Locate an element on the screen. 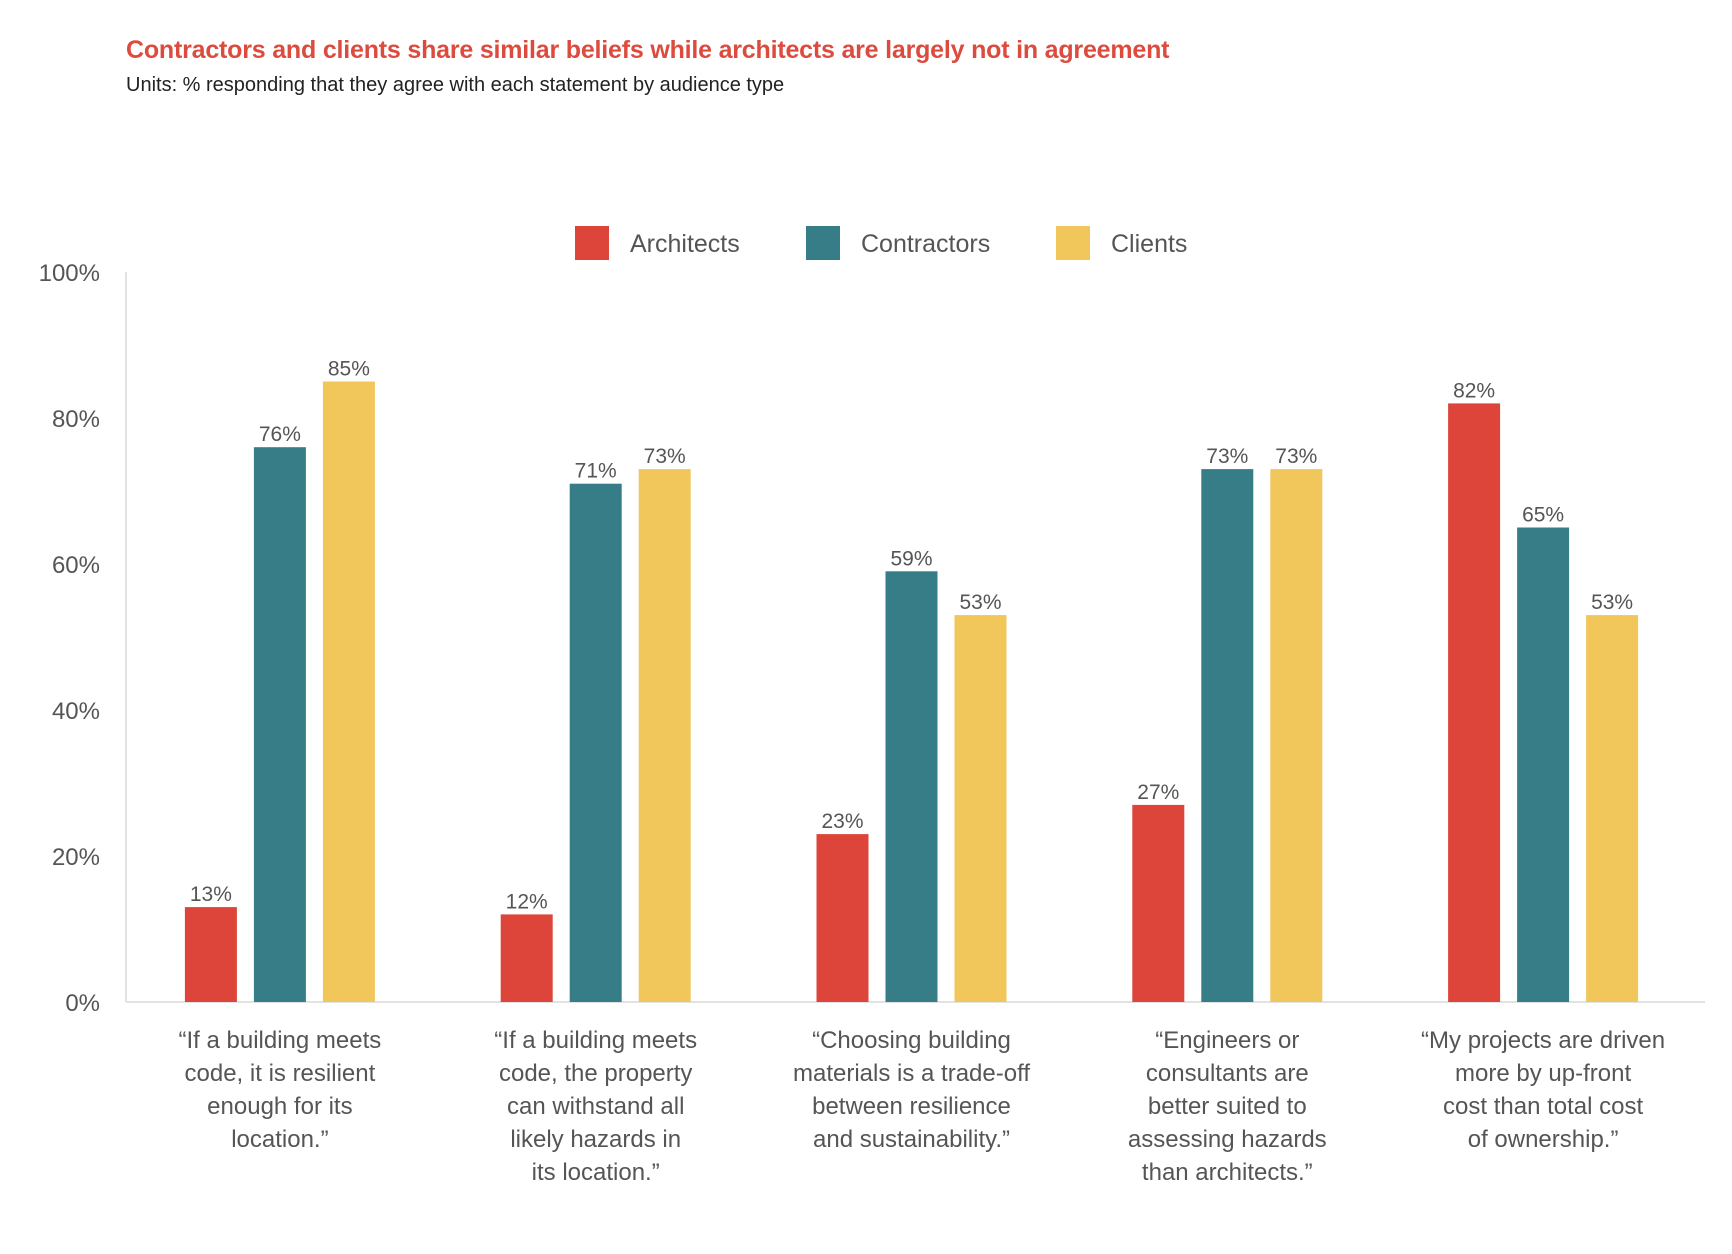 This screenshot has width=1732, height=1254. category-label-line: of ownership.” is located at coordinates (1543, 1139).